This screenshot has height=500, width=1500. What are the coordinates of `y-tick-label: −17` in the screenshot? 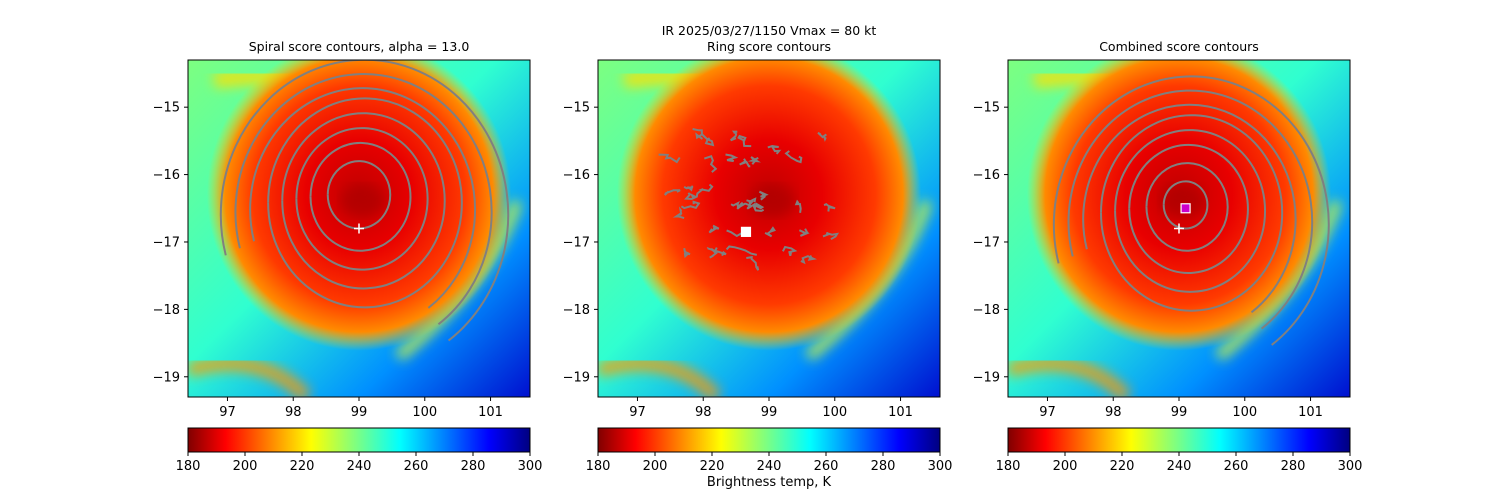 It's located at (576, 242).